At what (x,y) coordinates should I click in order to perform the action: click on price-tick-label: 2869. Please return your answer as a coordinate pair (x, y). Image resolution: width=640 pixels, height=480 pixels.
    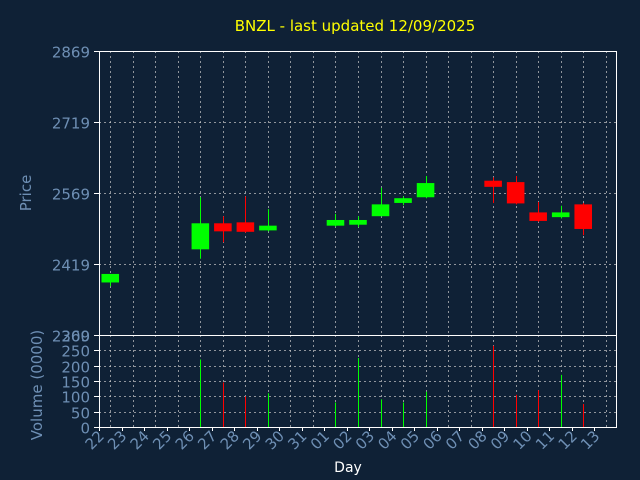
    Looking at the image, I should click on (71, 53).